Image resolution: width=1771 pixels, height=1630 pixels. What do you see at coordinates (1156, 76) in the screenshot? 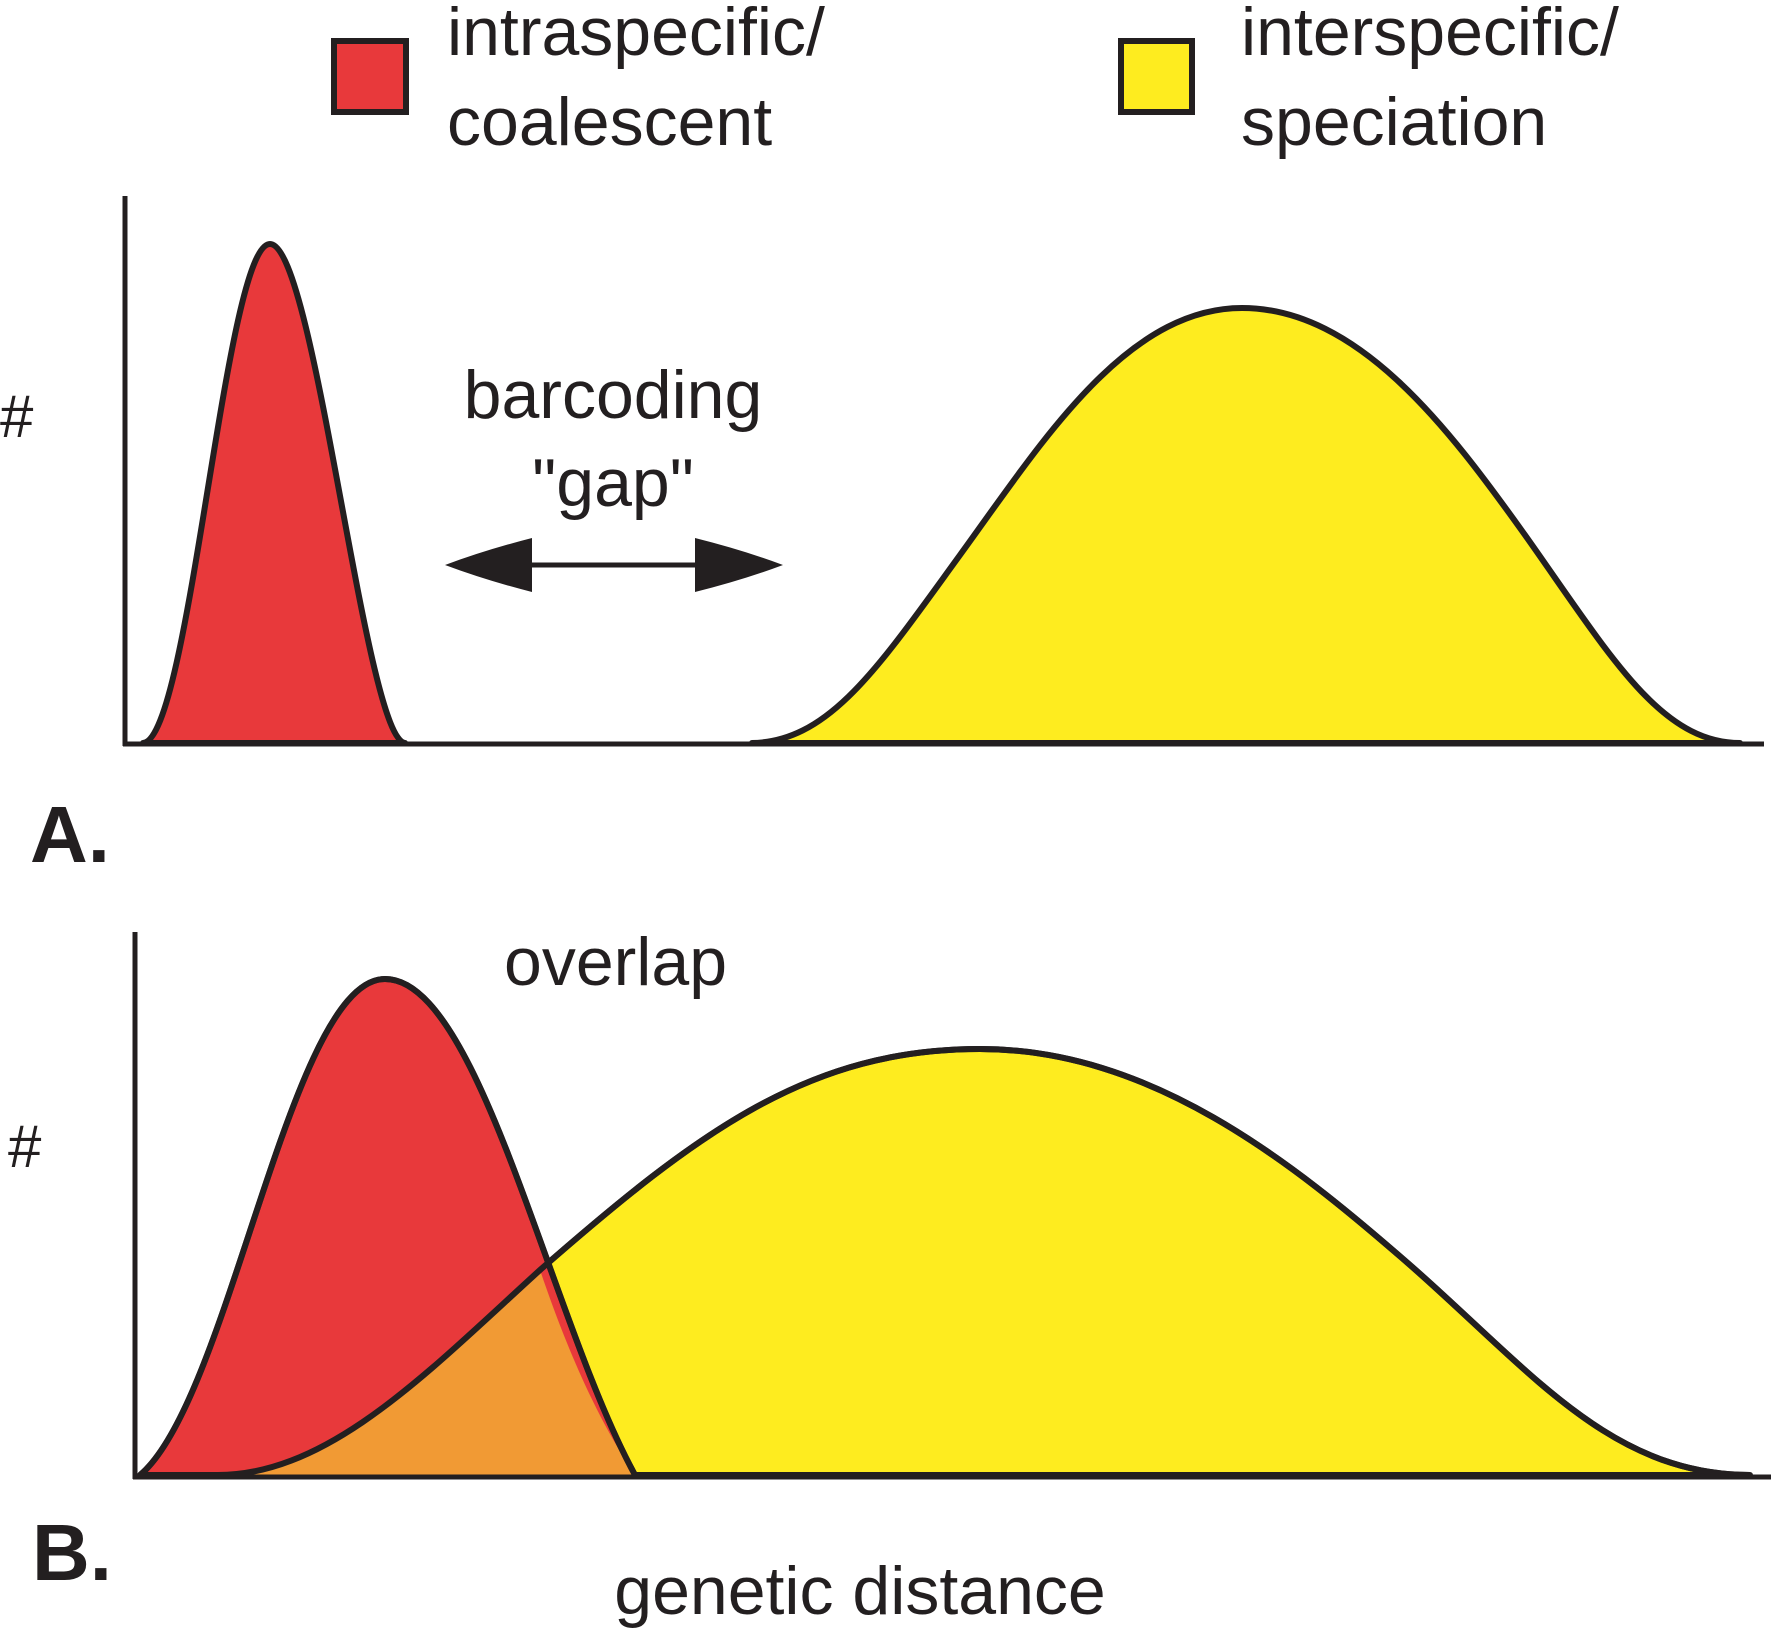
I see `legend-swatch-interspecific` at bounding box center [1156, 76].